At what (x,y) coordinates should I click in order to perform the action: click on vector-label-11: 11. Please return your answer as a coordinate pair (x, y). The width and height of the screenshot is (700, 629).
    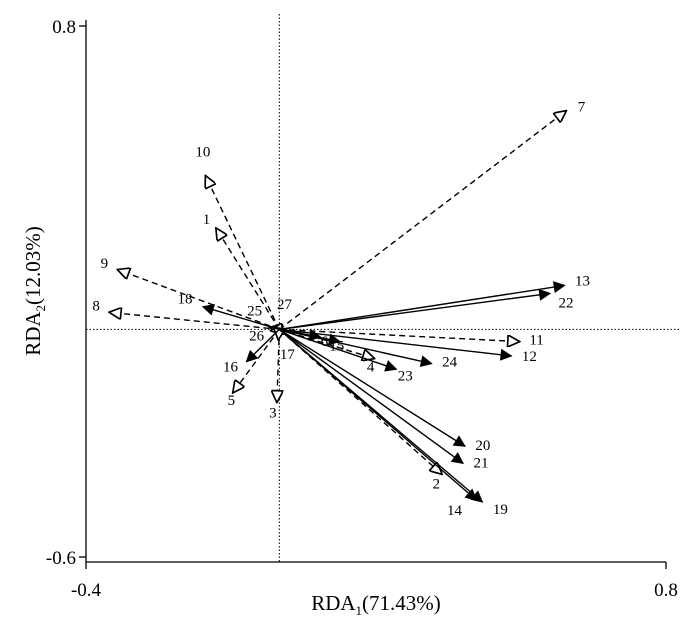
    Looking at the image, I should click on (536, 341).